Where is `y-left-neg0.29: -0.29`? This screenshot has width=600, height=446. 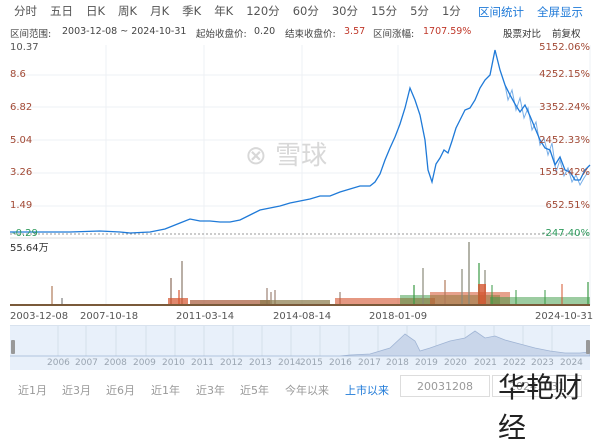 y-left-neg0.29: -0.29 is located at coordinates (25, 233).